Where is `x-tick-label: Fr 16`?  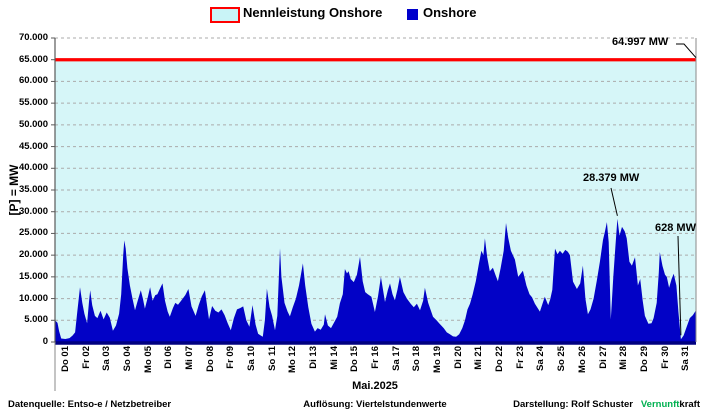
x-tick-label: Fr 16 is located at coordinates (375, 357).